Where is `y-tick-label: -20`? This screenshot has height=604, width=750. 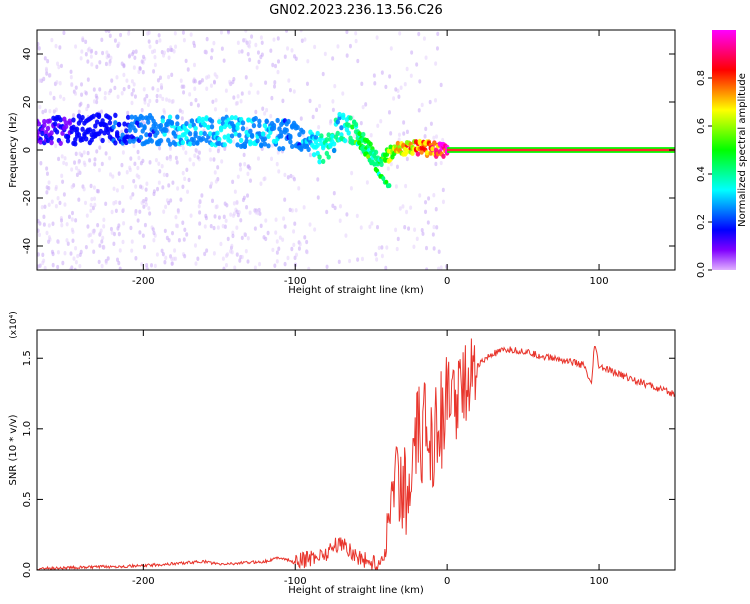
y-tick-label: -20 is located at coordinates (27, 198).